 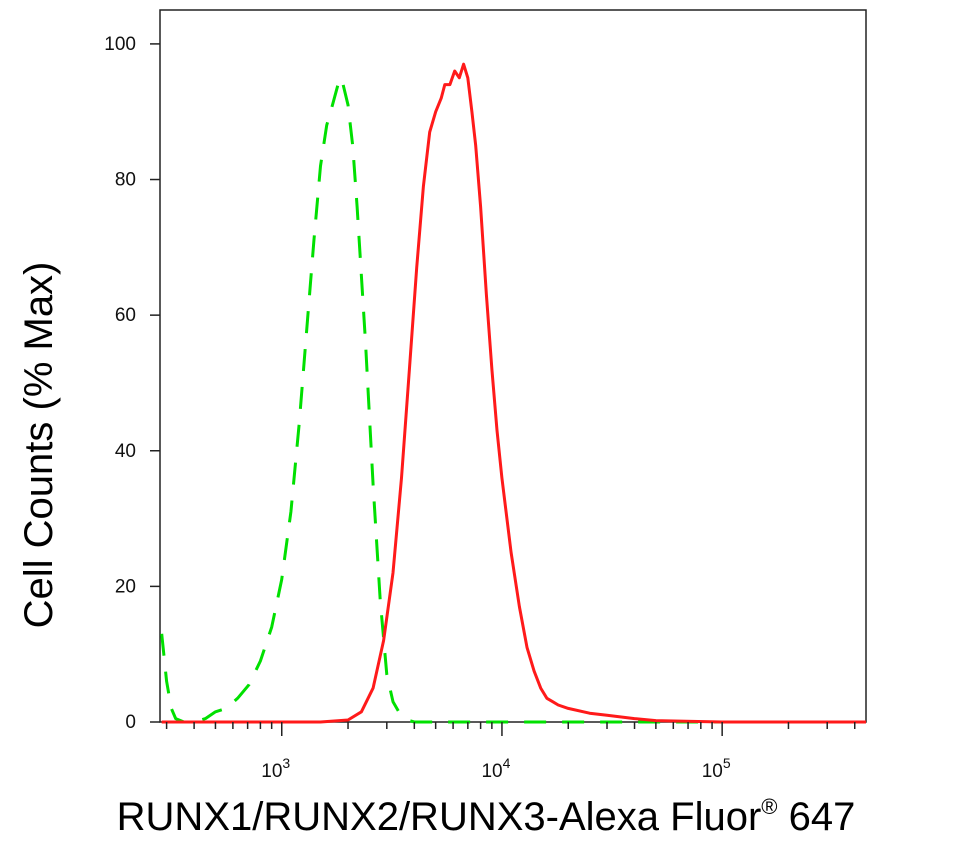 What do you see at coordinates (125, 180) in the screenshot?
I see `y-tick-label: 80` at bounding box center [125, 180].